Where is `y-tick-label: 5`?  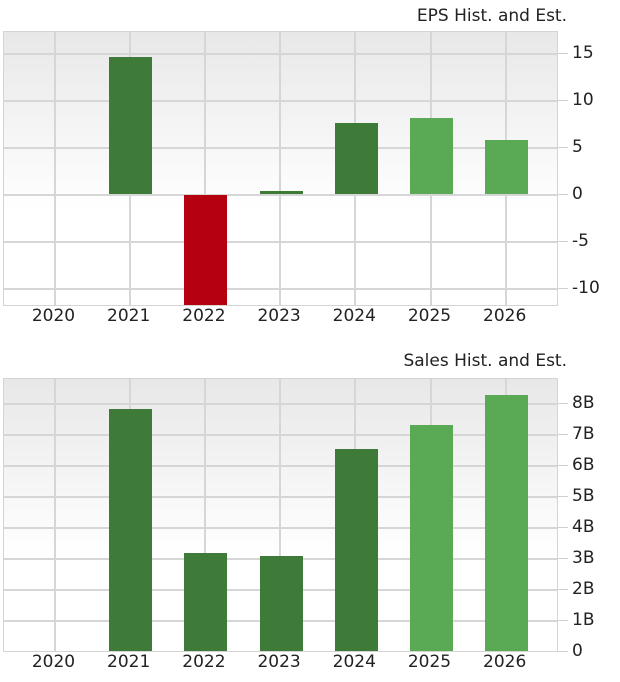 y-tick-label: 5 is located at coordinates (577, 146).